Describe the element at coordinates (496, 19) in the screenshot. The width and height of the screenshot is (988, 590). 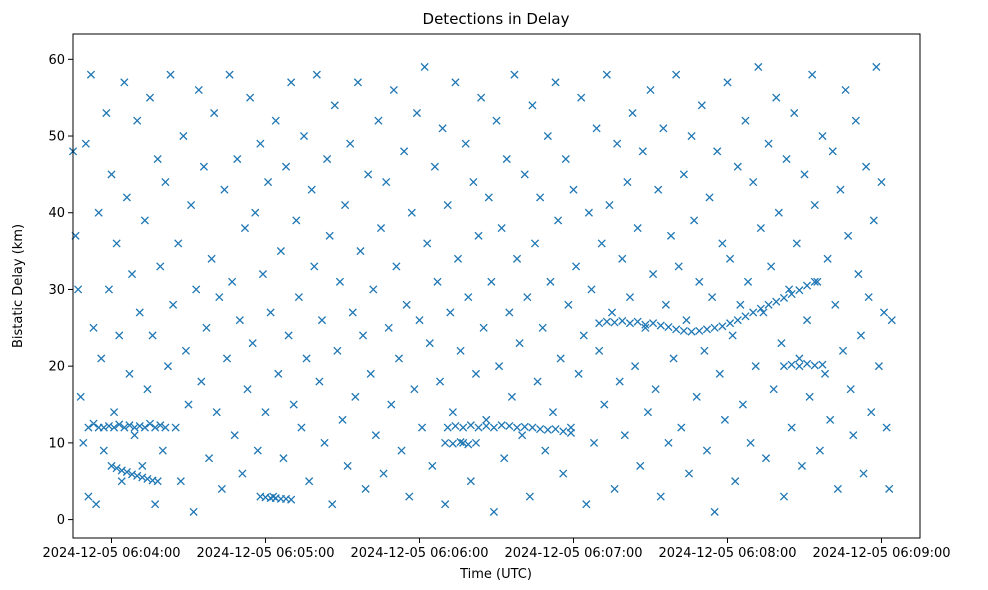
I see `chart-title: Detections in Delay` at that location.